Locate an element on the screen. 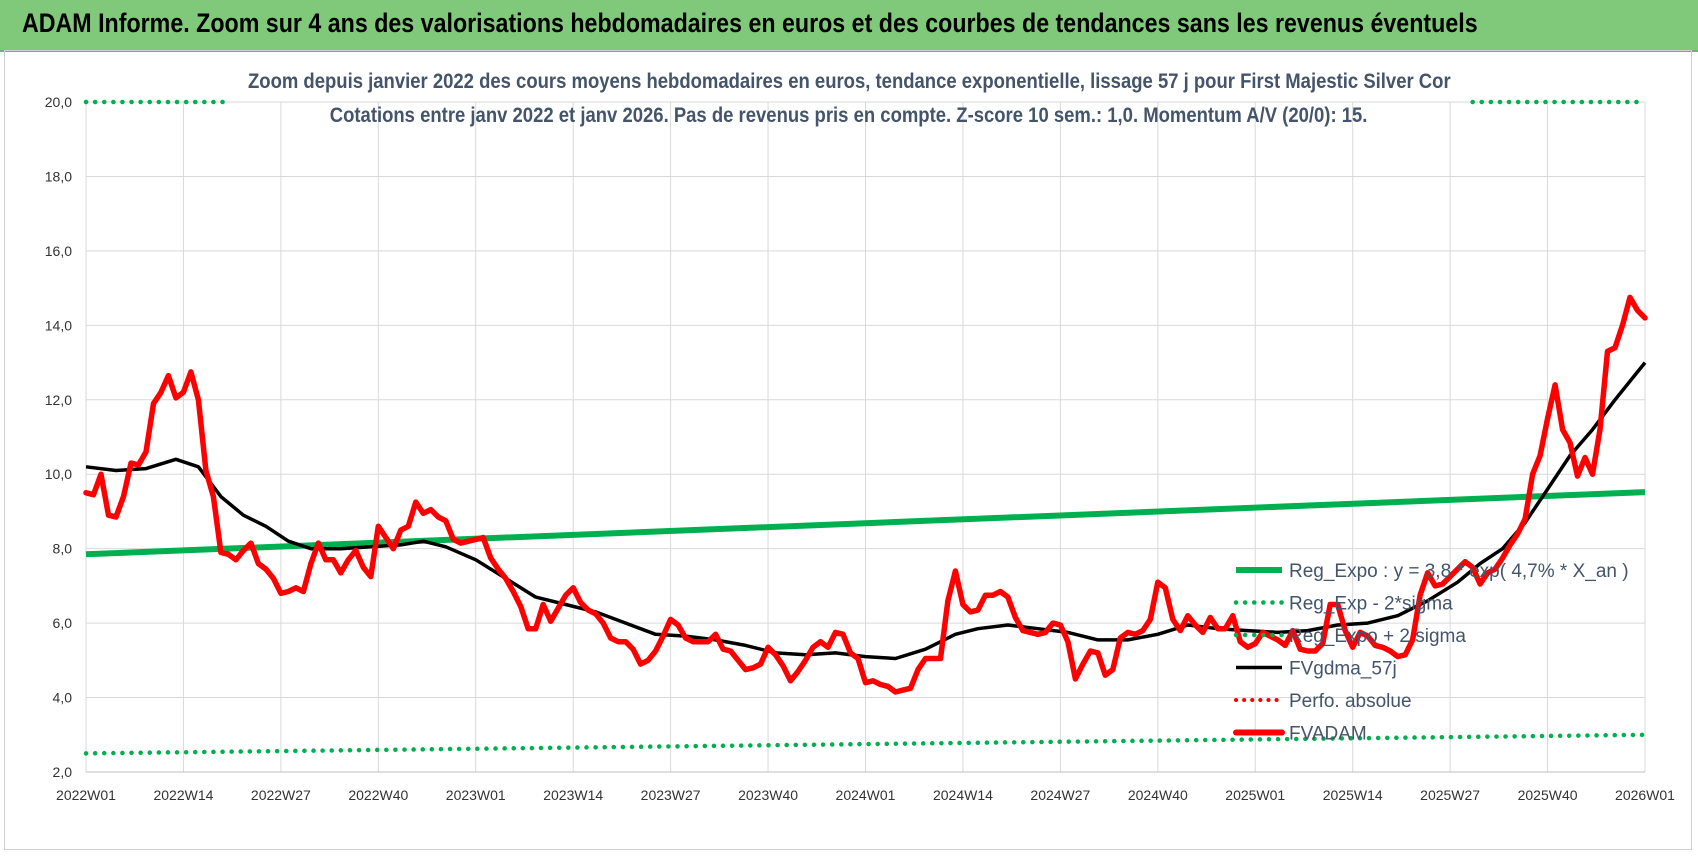 The width and height of the screenshot is (1698, 857). x-tick-label: 2025W01 is located at coordinates (1255, 795).